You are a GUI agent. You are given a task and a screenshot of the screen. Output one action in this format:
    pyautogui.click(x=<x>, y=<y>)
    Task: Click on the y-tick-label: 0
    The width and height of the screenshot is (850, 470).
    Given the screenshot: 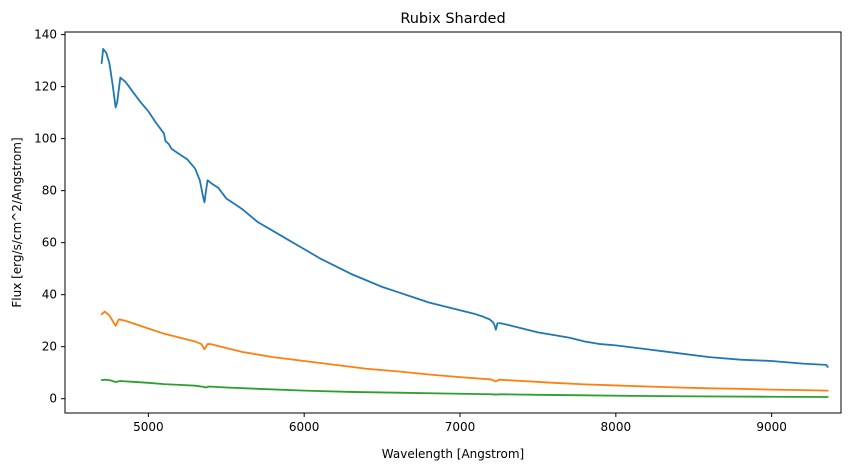 What is the action you would take?
    pyautogui.click(x=53, y=399)
    